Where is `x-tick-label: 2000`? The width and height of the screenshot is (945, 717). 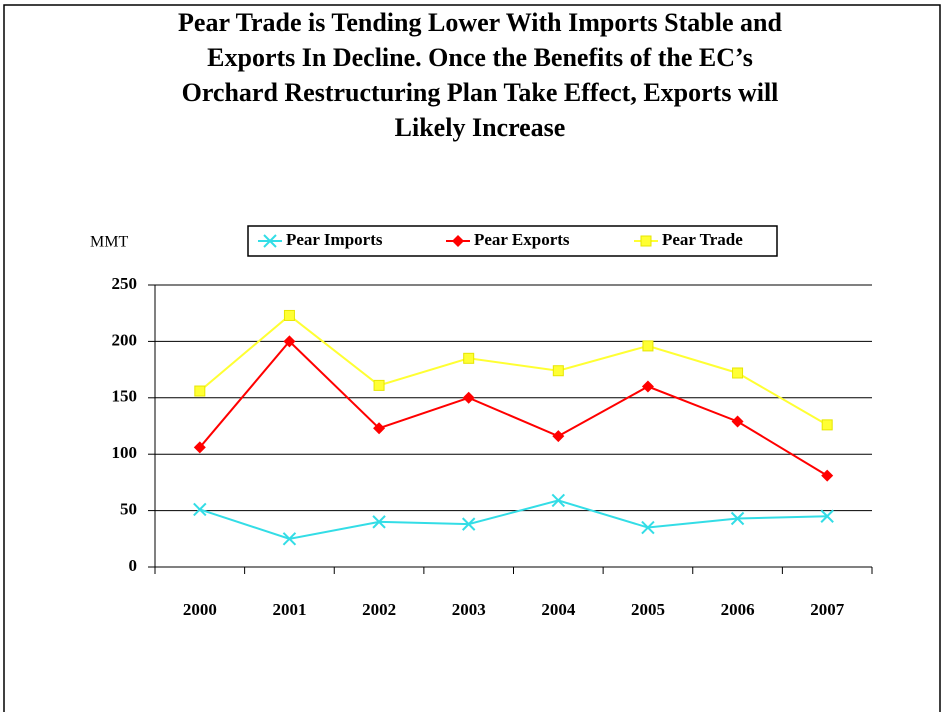
x-tick-label: 2000 is located at coordinates (200, 609).